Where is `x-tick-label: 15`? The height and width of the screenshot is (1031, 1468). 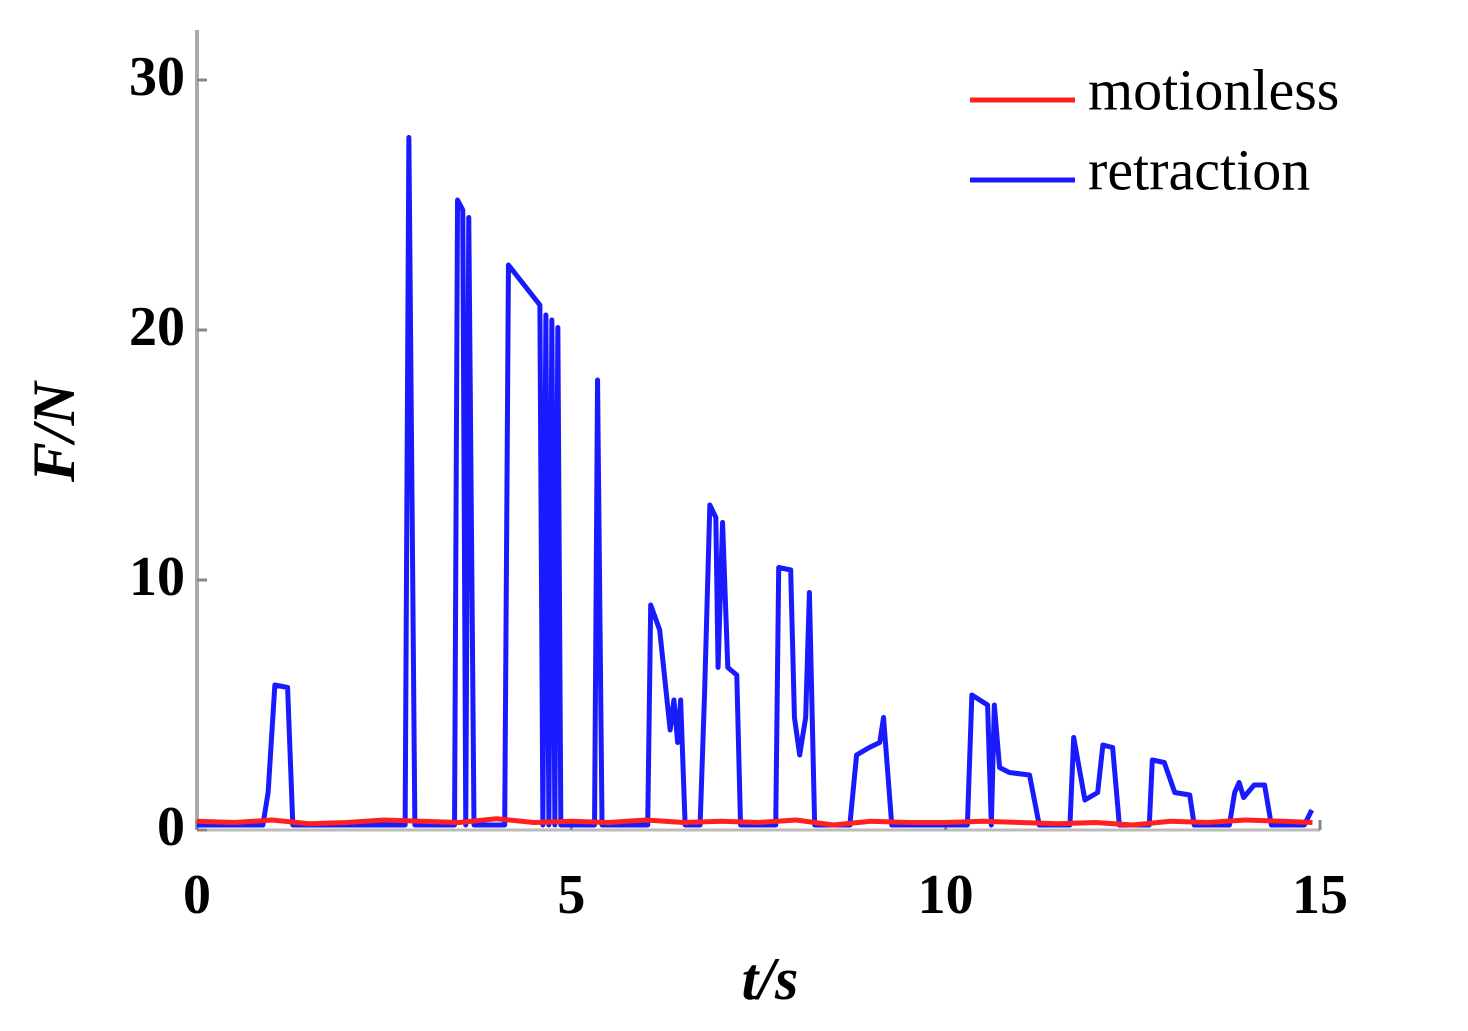 x-tick-label: 15 is located at coordinates (1320, 895).